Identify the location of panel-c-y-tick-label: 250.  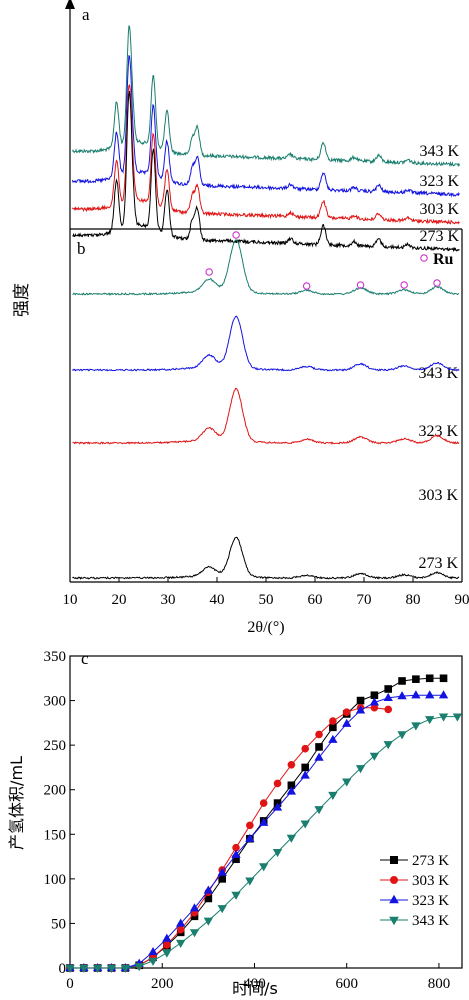
(55, 746).